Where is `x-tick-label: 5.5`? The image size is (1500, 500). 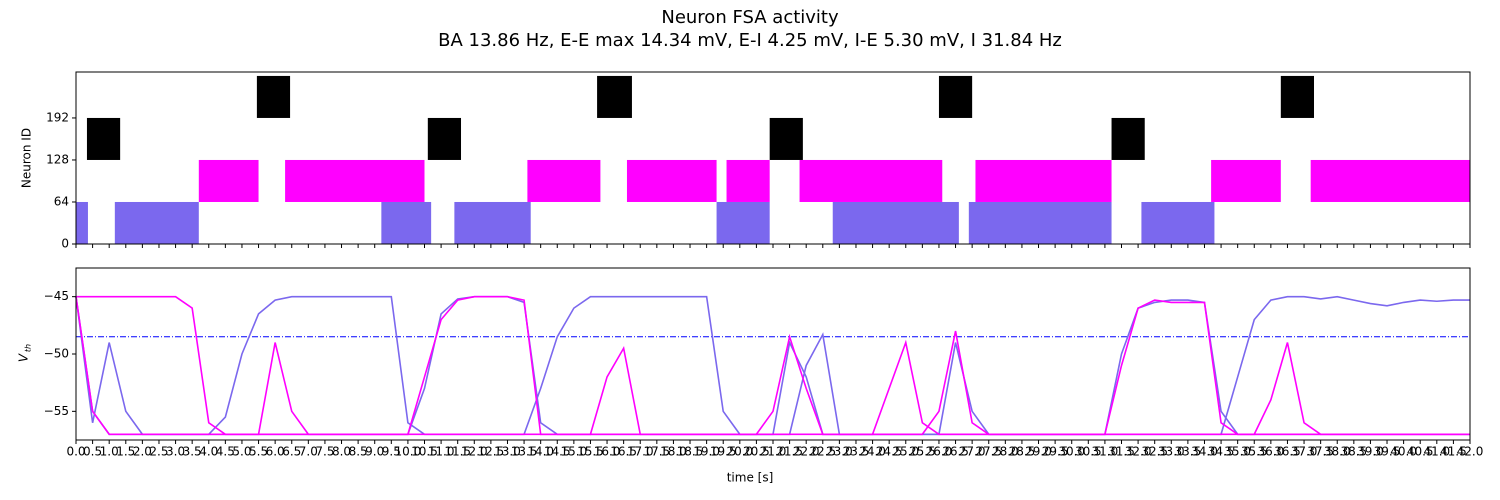 x-tick-label: 5.5 is located at coordinates (258, 452).